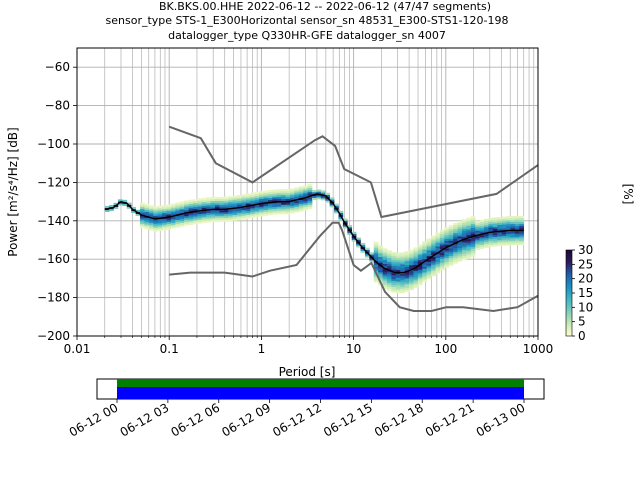 This screenshot has height=484, width=640. Describe the element at coordinates (399, 419) in the screenshot. I see `timeline-tick-label: 06-12 18` at that location.